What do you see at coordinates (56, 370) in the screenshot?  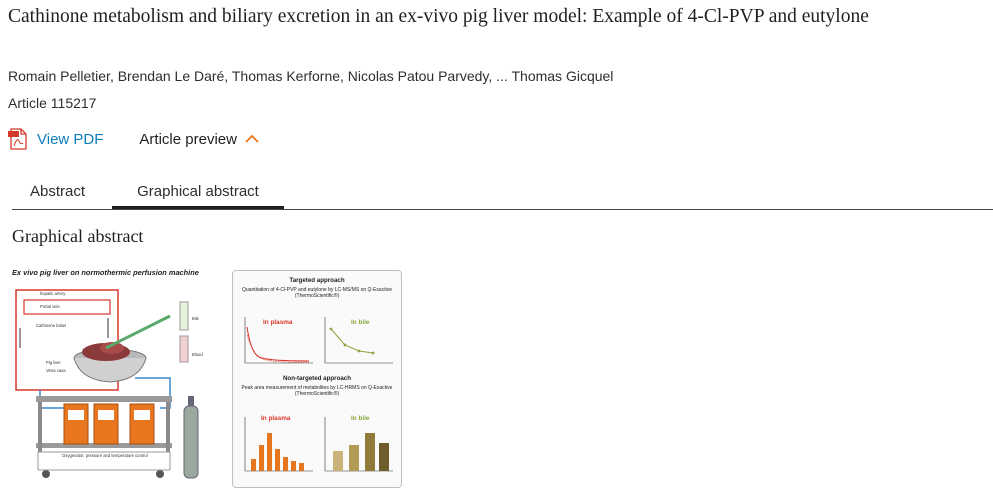 I see `label-vena-cava: Vena cava` at bounding box center [56, 370].